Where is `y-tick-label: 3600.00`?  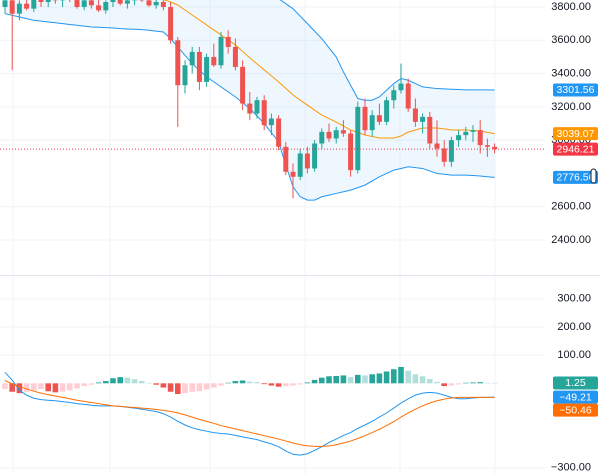 y-tick-label: 3600.00 is located at coordinates (571, 40).